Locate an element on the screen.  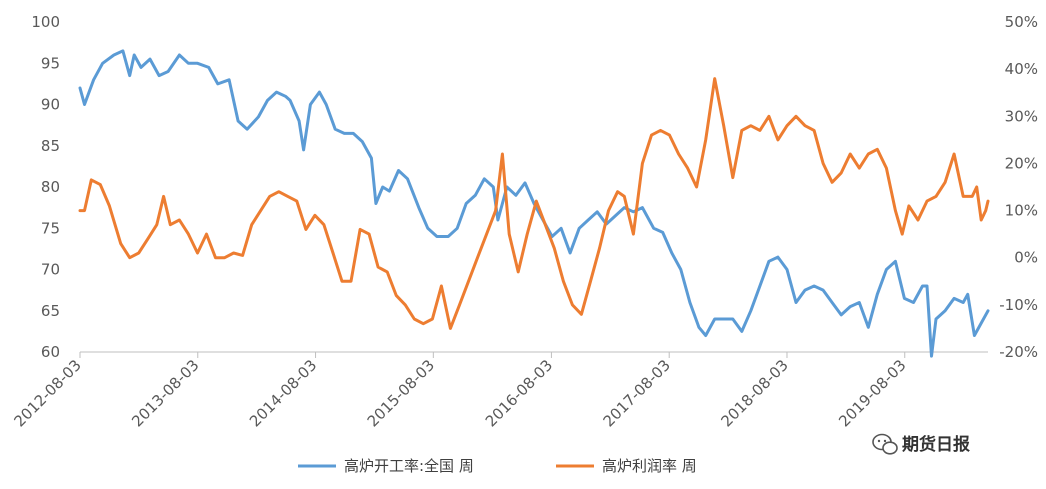
wechat-icon is located at coordinates (885, 444).